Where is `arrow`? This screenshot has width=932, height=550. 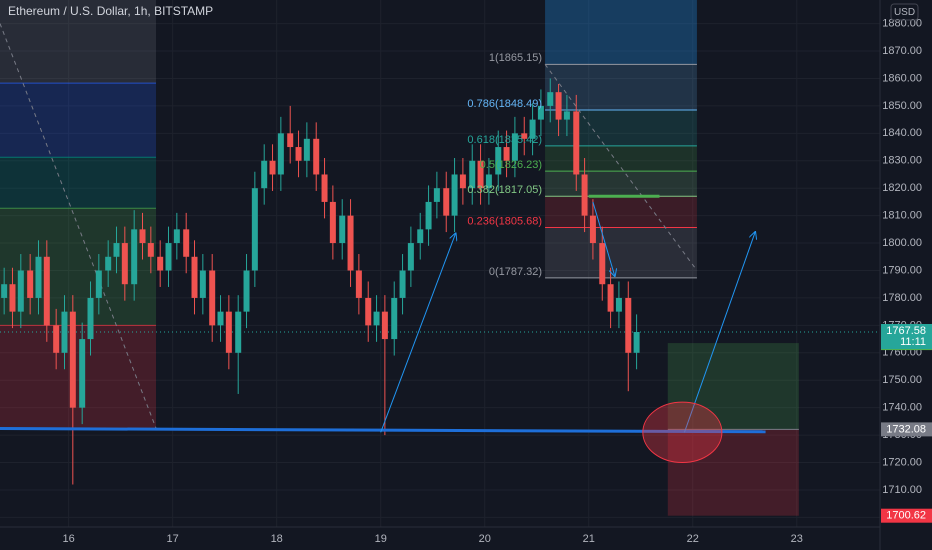
arrow is located at coordinates (418, 333).